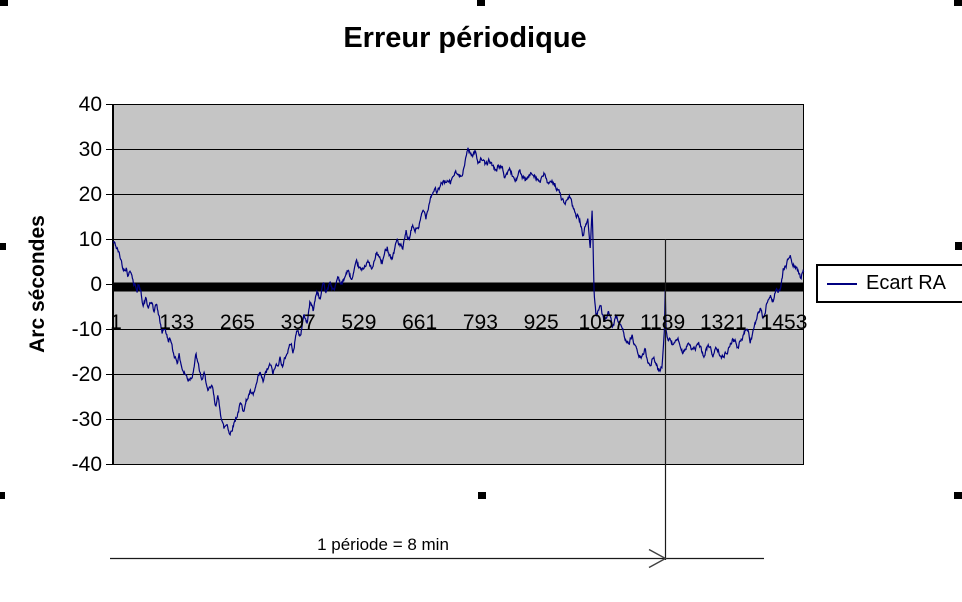 This screenshot has width=962, height=602. I want to click on selection-handle-bottom-right, so click(958, 495).